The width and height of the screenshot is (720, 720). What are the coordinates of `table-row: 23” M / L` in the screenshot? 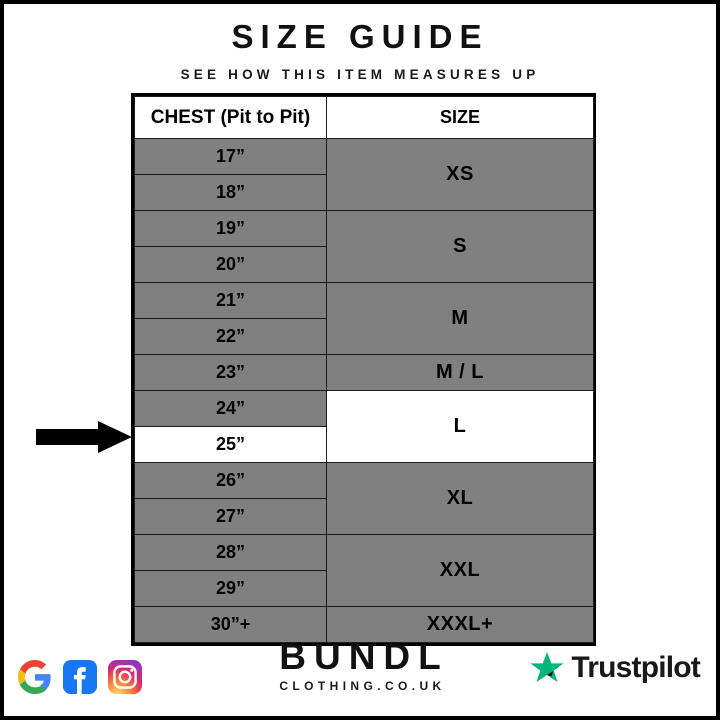 It's located at (364, 372).